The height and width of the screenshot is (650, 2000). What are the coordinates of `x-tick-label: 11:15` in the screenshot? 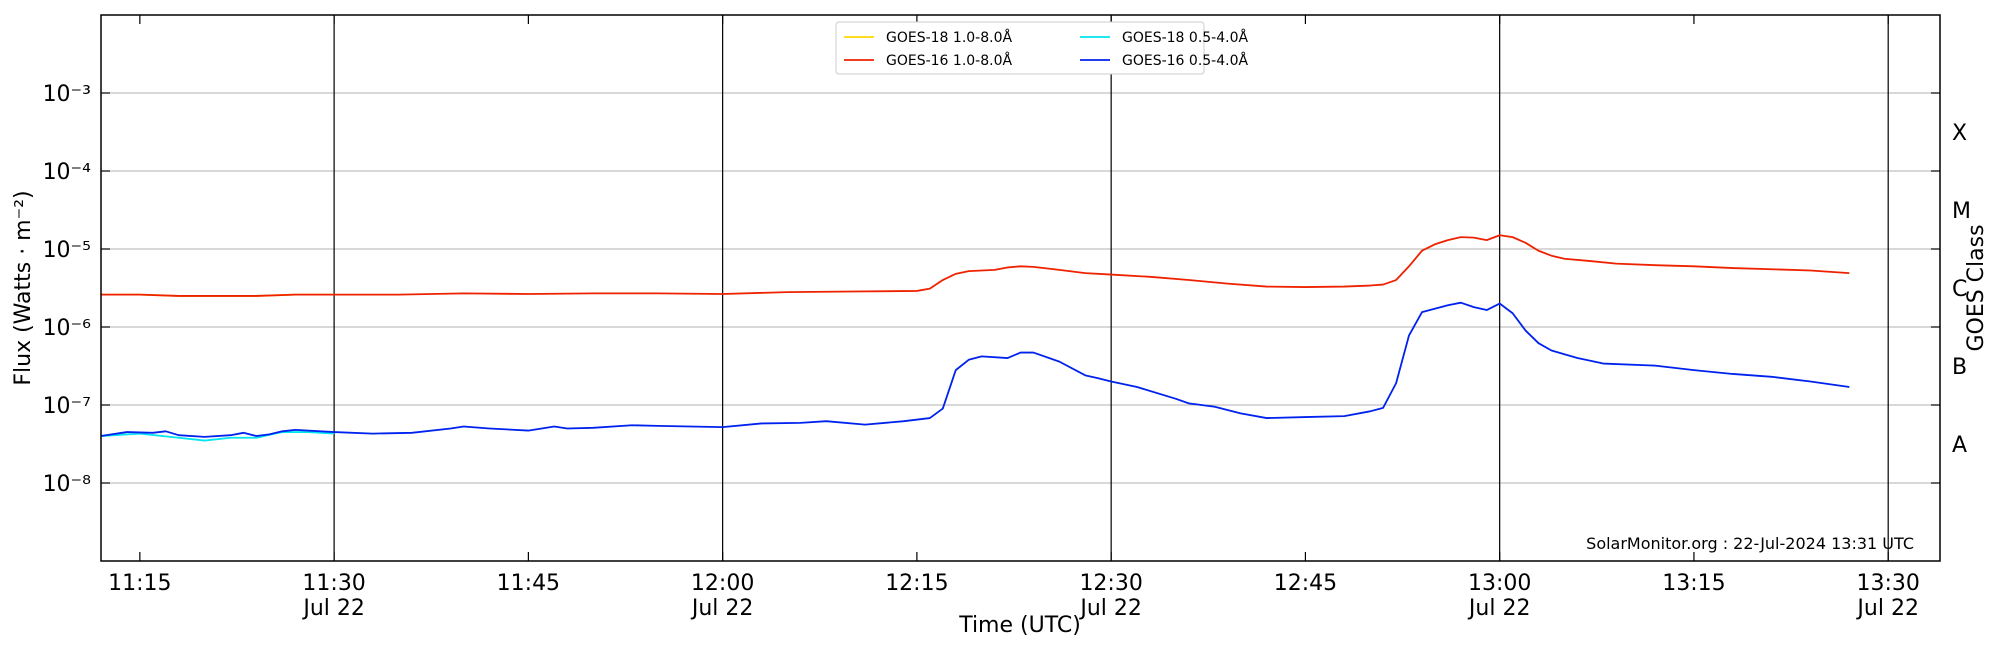 It's located at (139, 583).